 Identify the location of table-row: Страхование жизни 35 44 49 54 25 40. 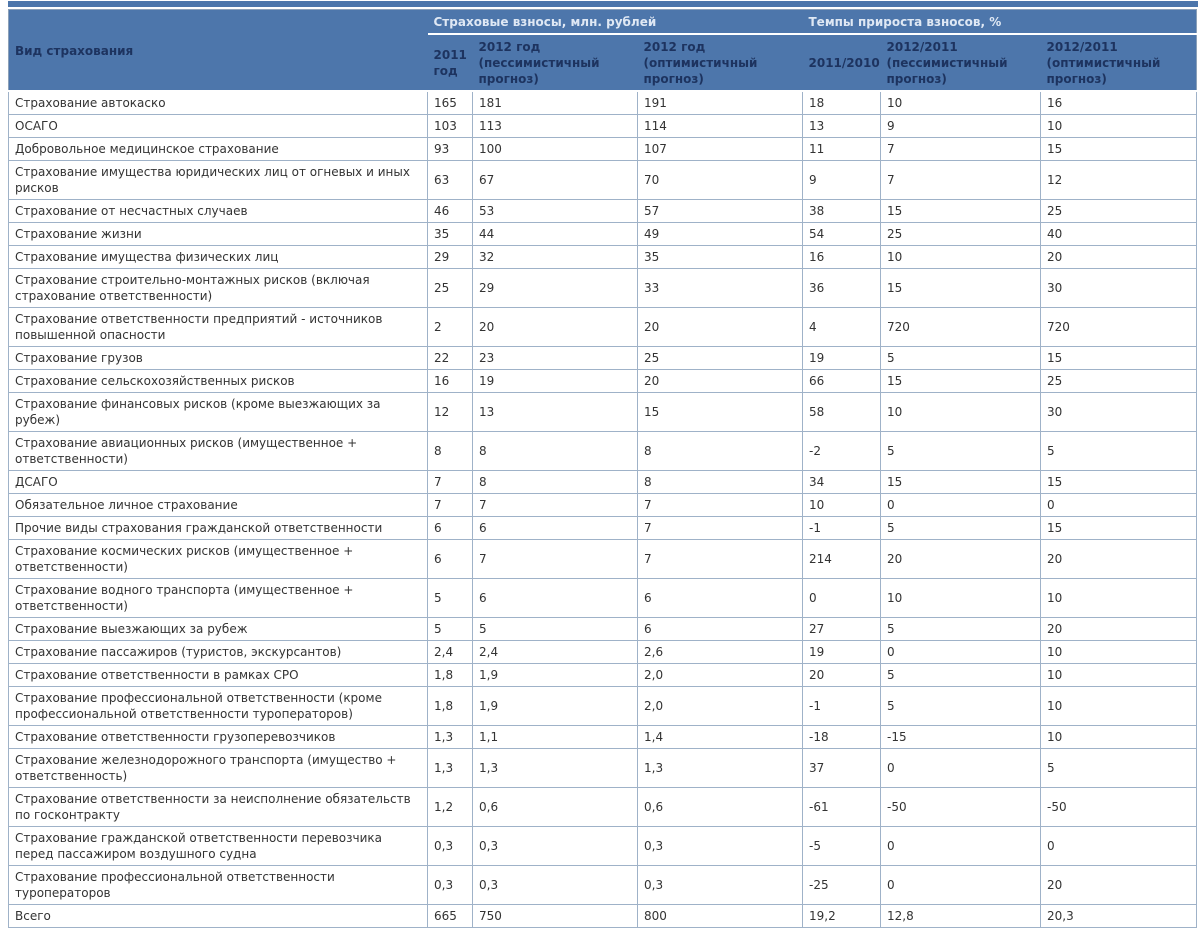
(603, 234).